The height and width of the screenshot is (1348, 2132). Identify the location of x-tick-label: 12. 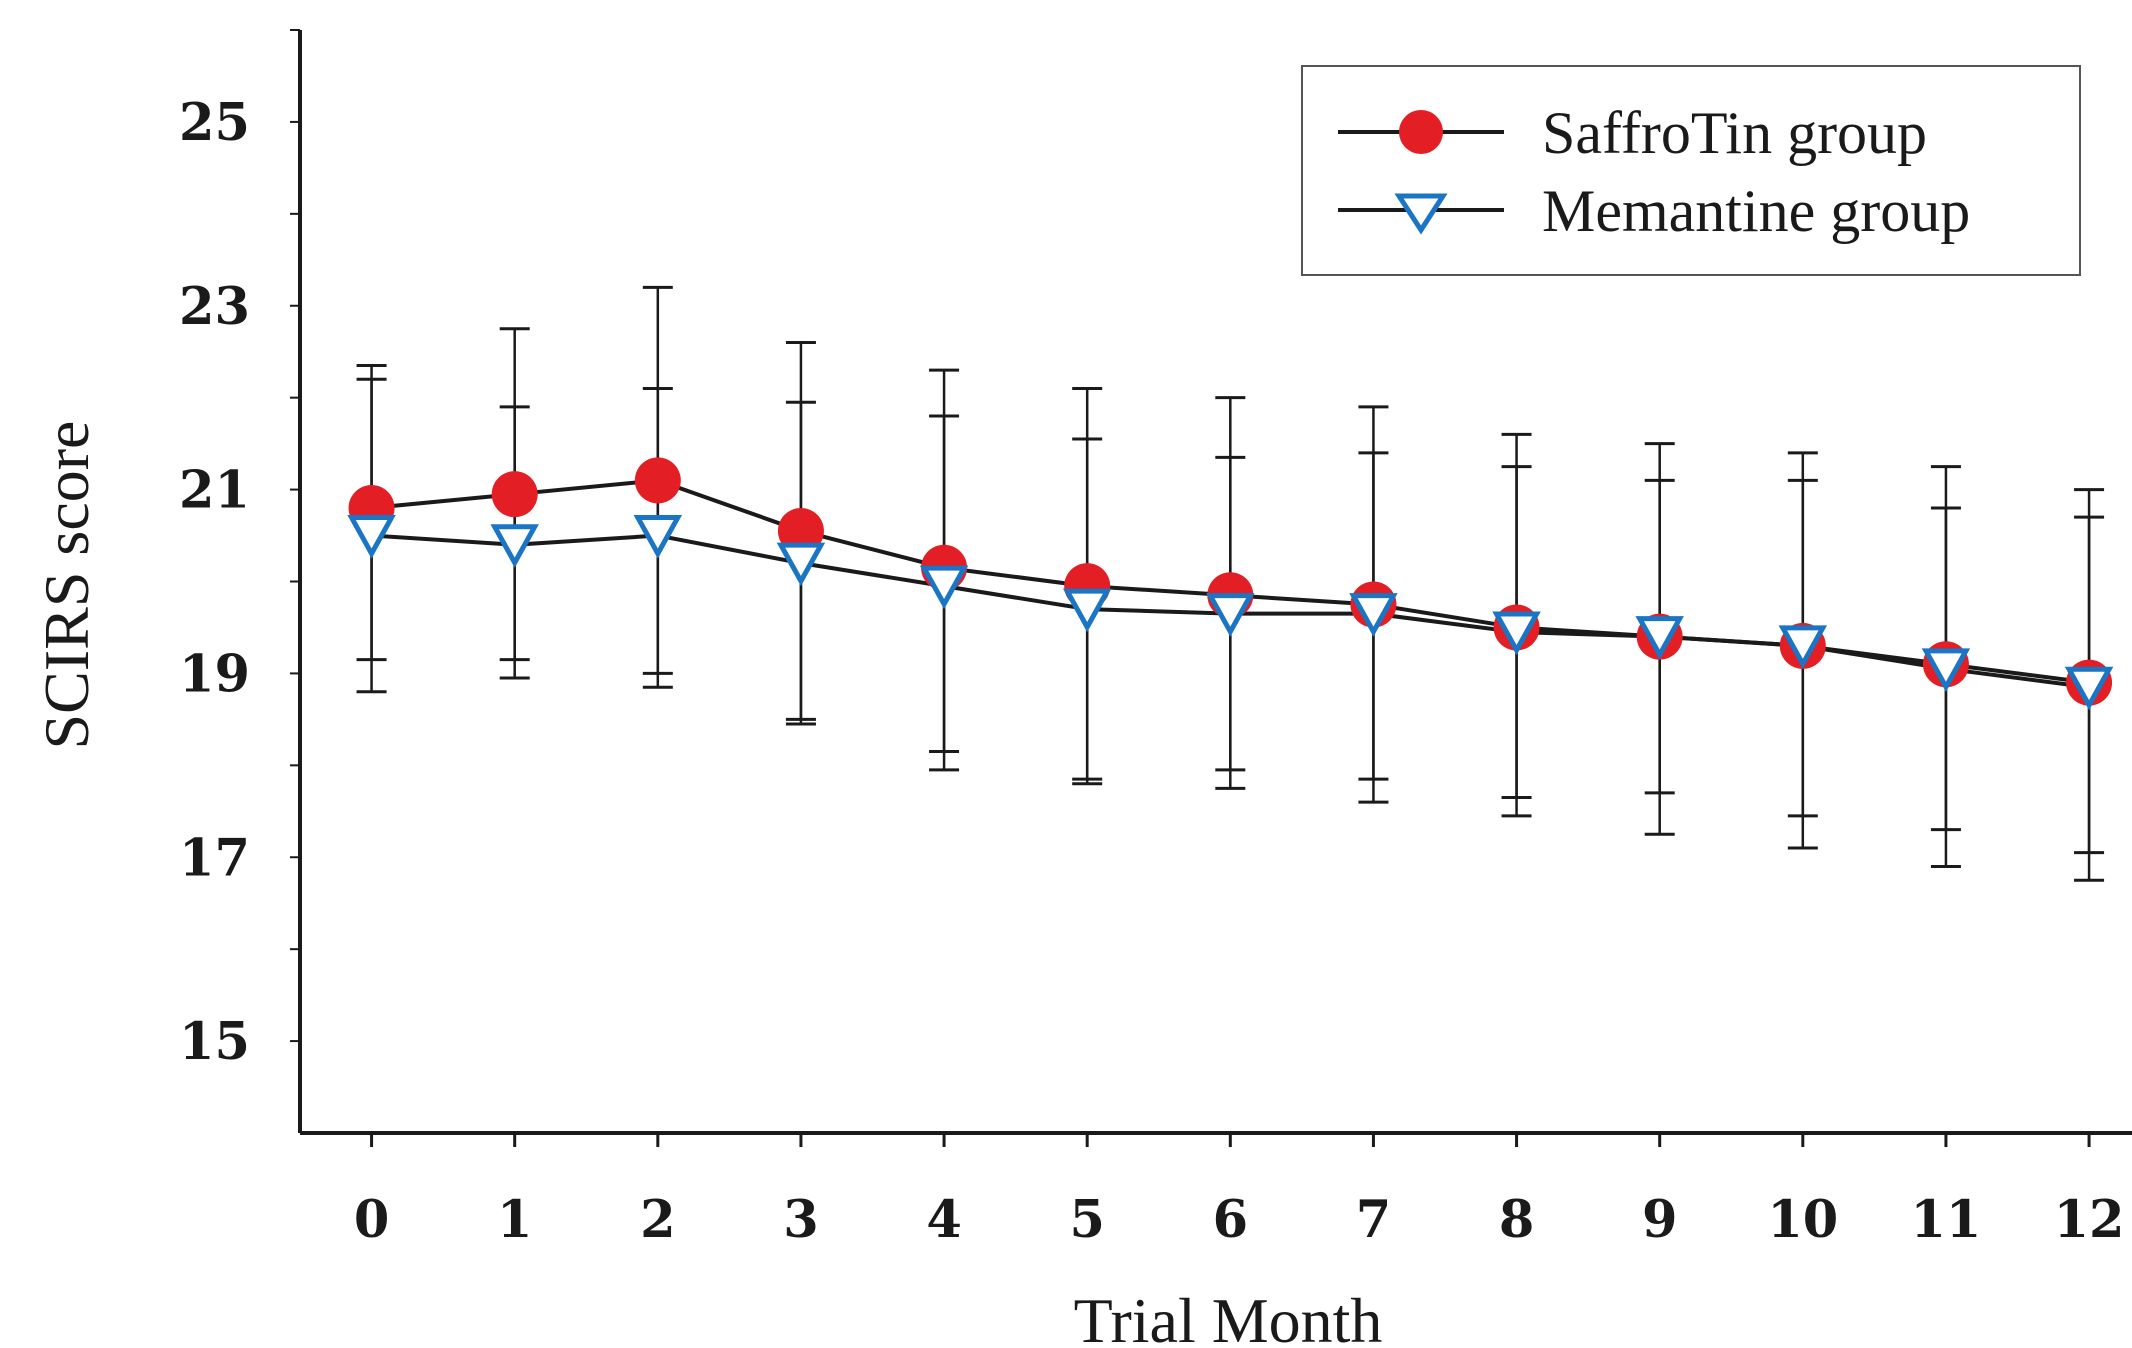
(2089, 1220).